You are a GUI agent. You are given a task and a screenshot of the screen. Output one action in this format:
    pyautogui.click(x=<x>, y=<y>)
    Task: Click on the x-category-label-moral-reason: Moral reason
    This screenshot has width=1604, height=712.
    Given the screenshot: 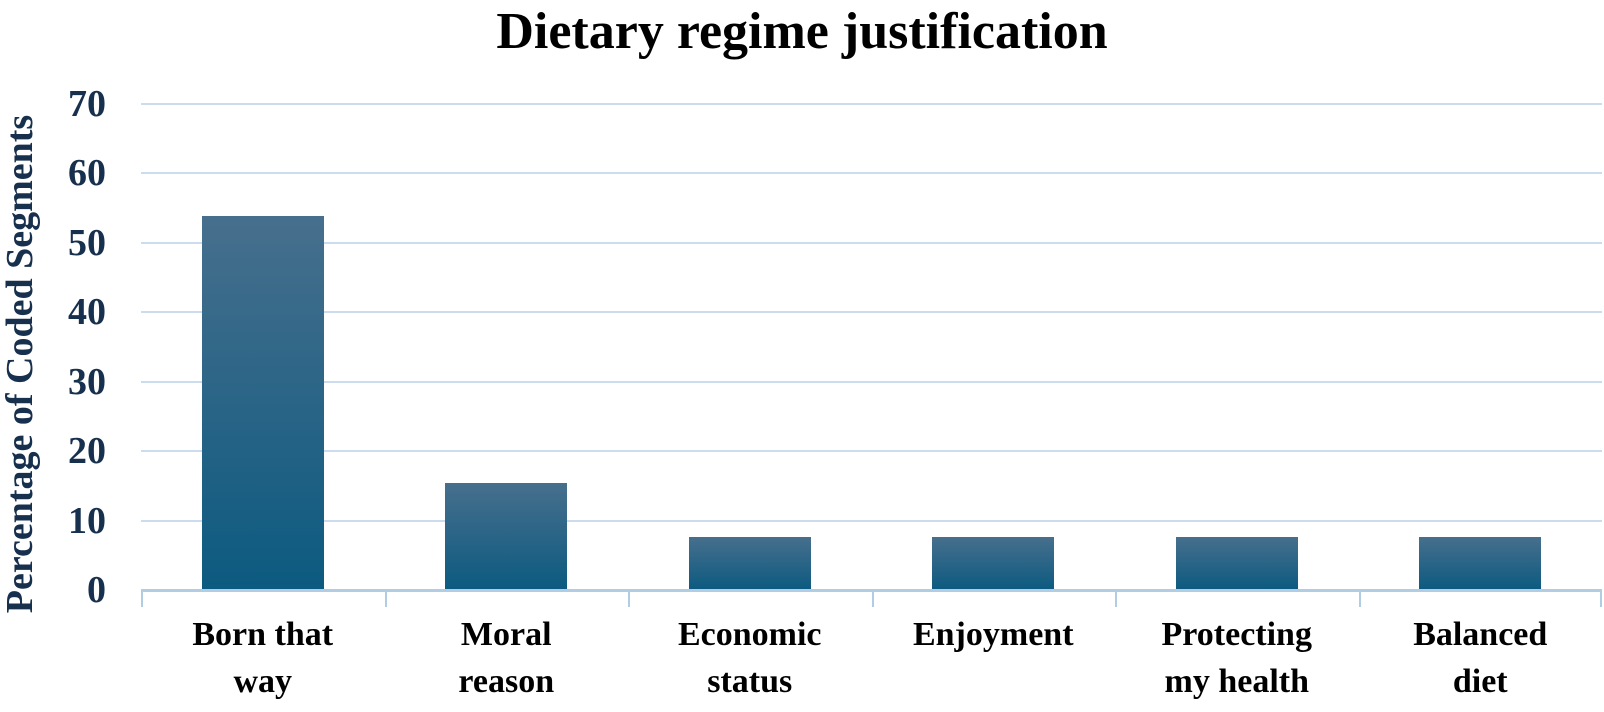 What is the action you would take?
    pyautogui.click(x=506, y=658)
    